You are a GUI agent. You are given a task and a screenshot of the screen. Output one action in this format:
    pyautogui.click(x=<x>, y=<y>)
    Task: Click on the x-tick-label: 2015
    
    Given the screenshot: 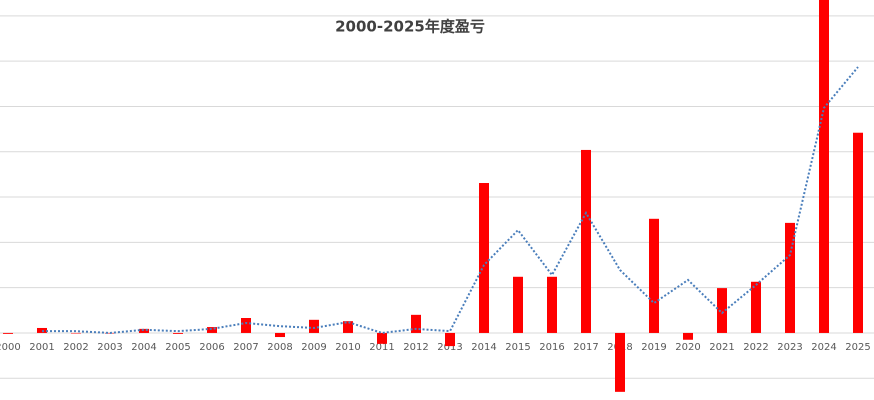 What is the action you would take?
    pyautogui.click(x=517, y=347)
    